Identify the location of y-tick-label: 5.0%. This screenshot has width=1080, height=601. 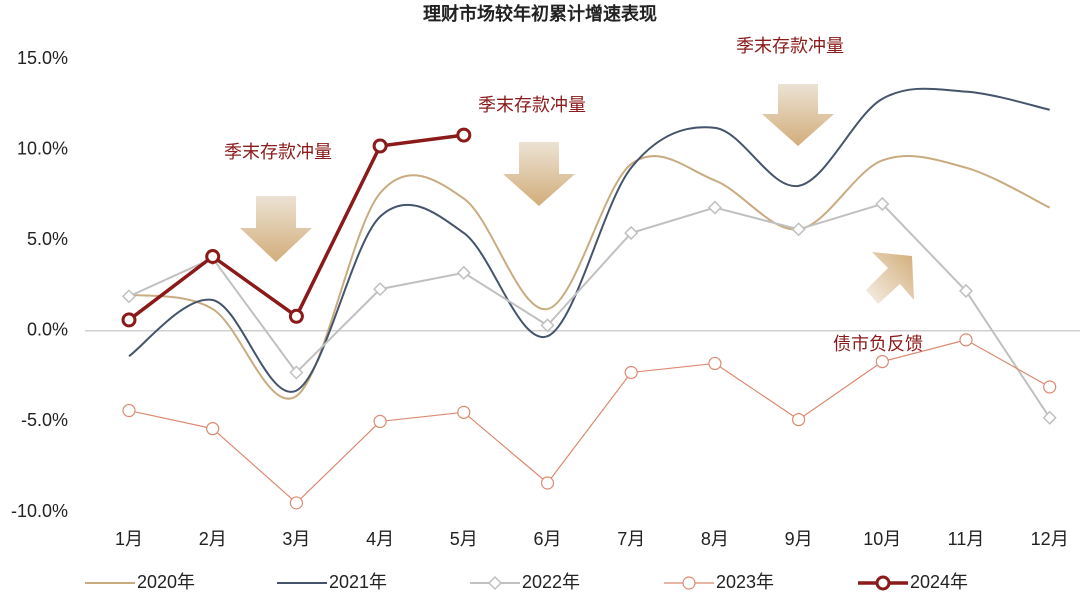
(47, 239).